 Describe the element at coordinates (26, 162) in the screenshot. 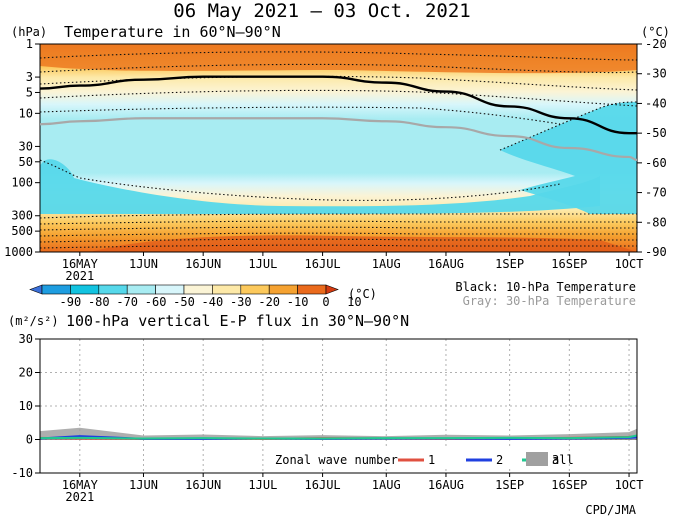

I see `pressure-tick-label: 50` at that location.